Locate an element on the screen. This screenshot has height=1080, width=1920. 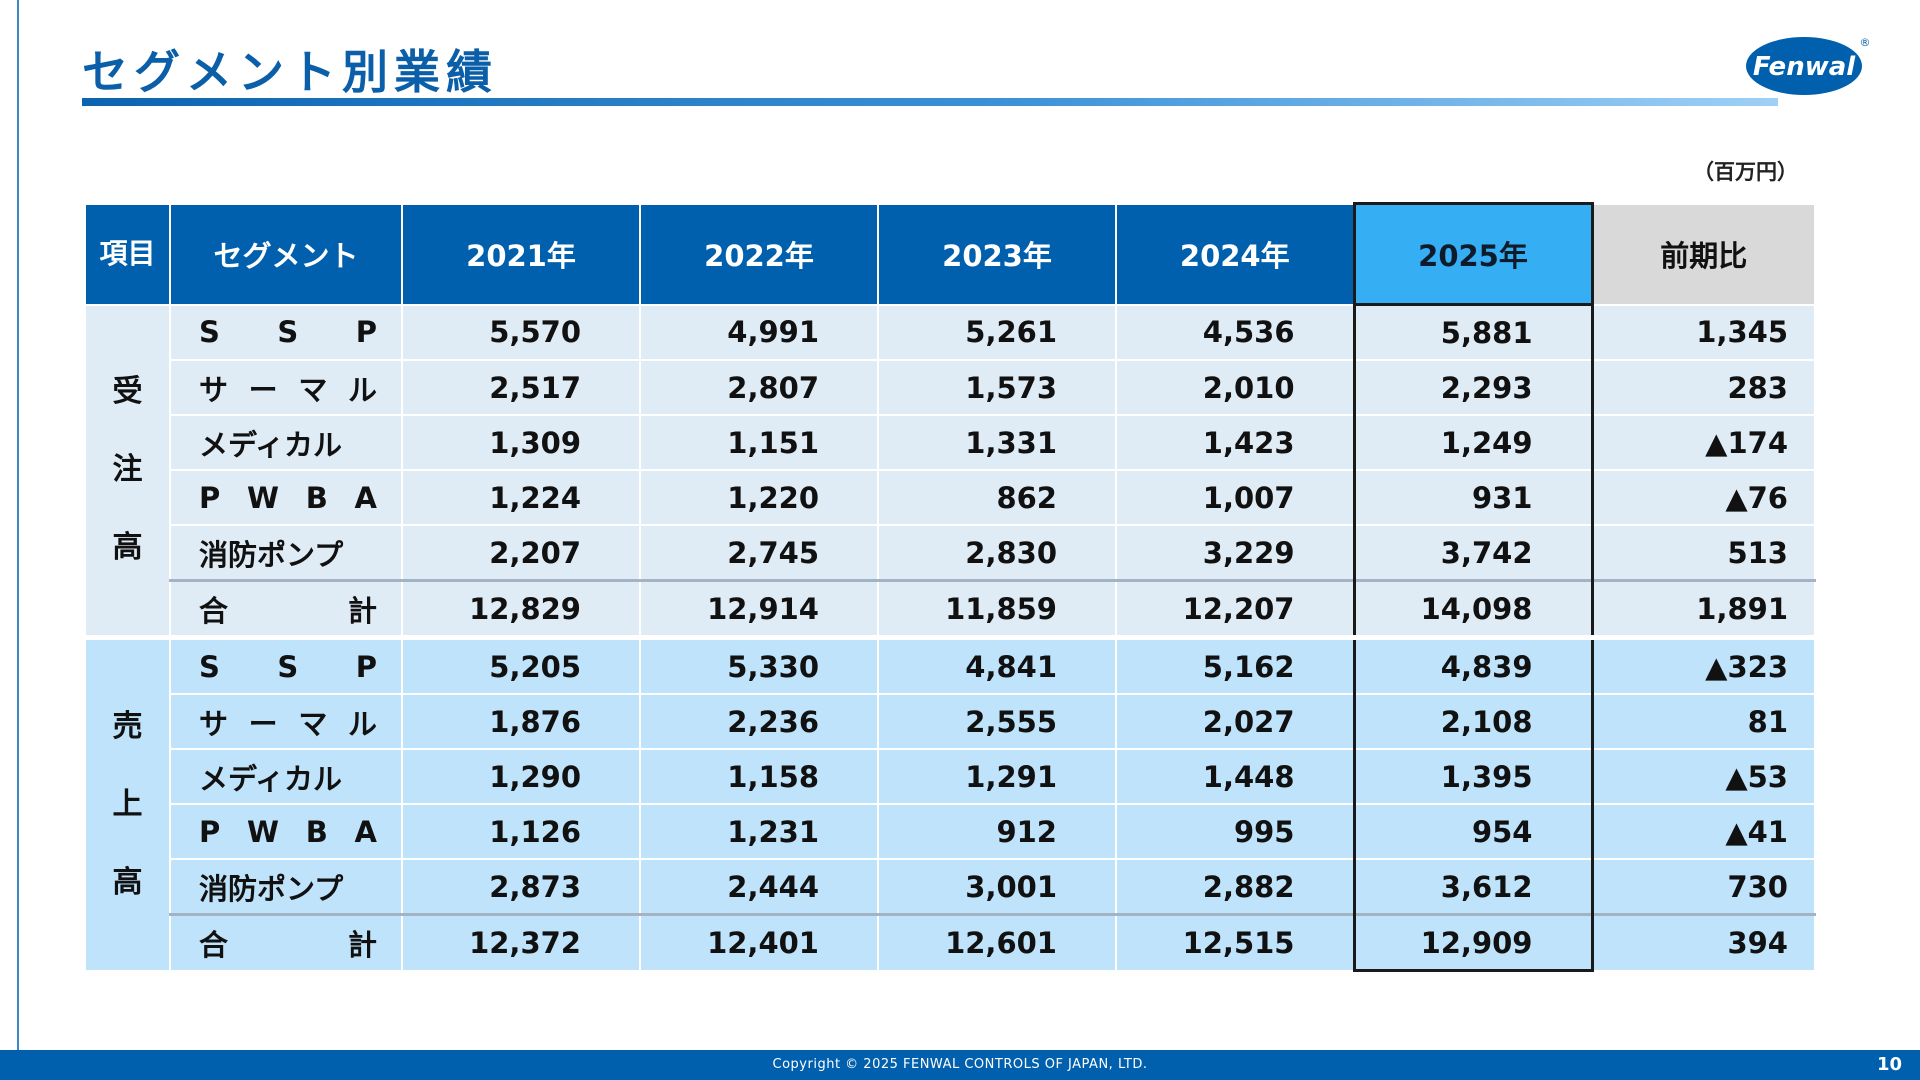
value-cell: 12,829 is located at coordinates (521, 609).